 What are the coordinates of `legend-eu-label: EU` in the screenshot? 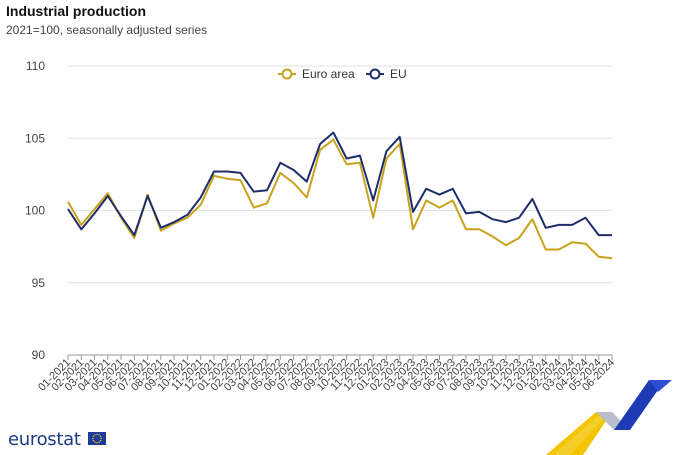 It's located at (398, 74).